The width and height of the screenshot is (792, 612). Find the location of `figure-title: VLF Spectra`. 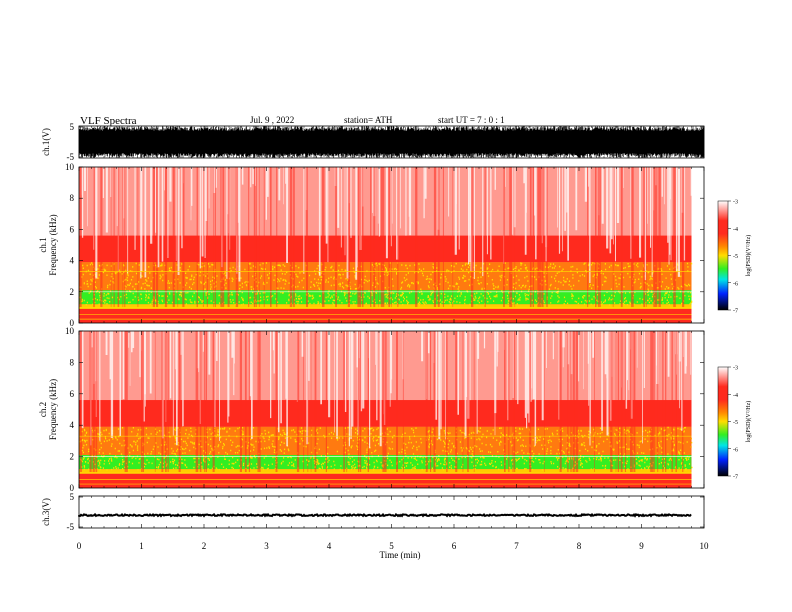

figure-title: VLF Spectra is located at coordinates (108, 121).